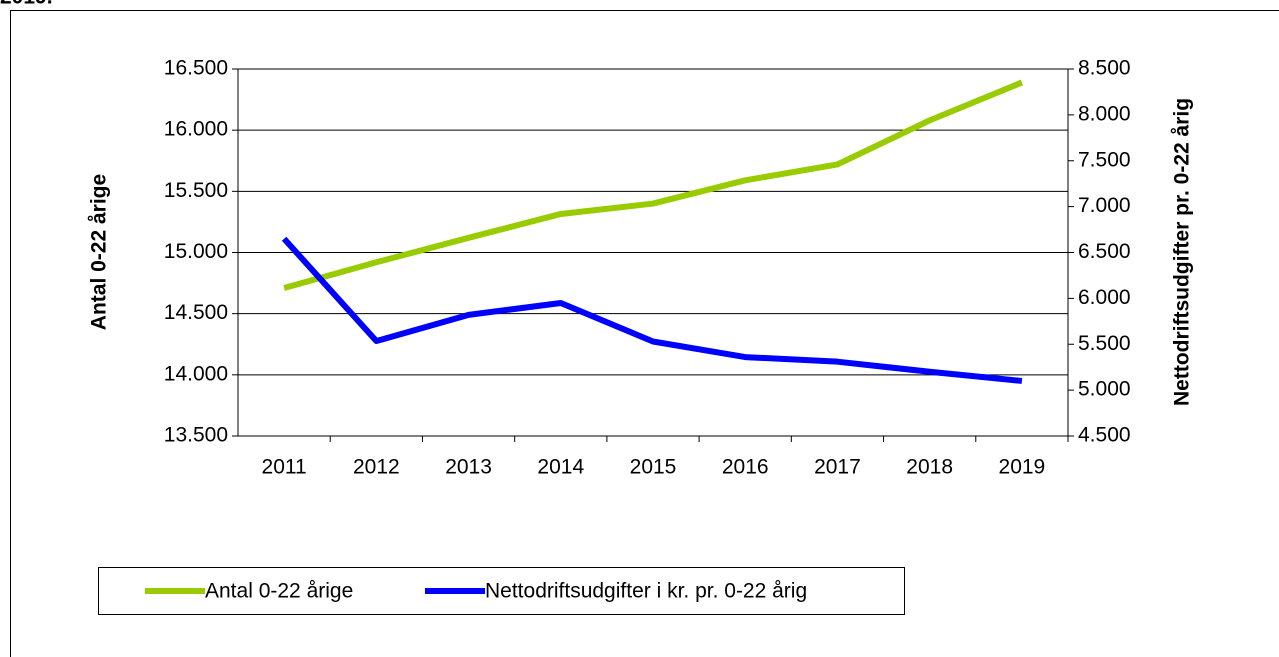 Image resolution: width=1279 pixels, height=657 pixels. What do you see at coordinates (1182, 252) in the screenshot?
I see `y2-axis-label: Nettodriftsudgifter pr. 0-22 årig` at bounding box center [1182, 252].